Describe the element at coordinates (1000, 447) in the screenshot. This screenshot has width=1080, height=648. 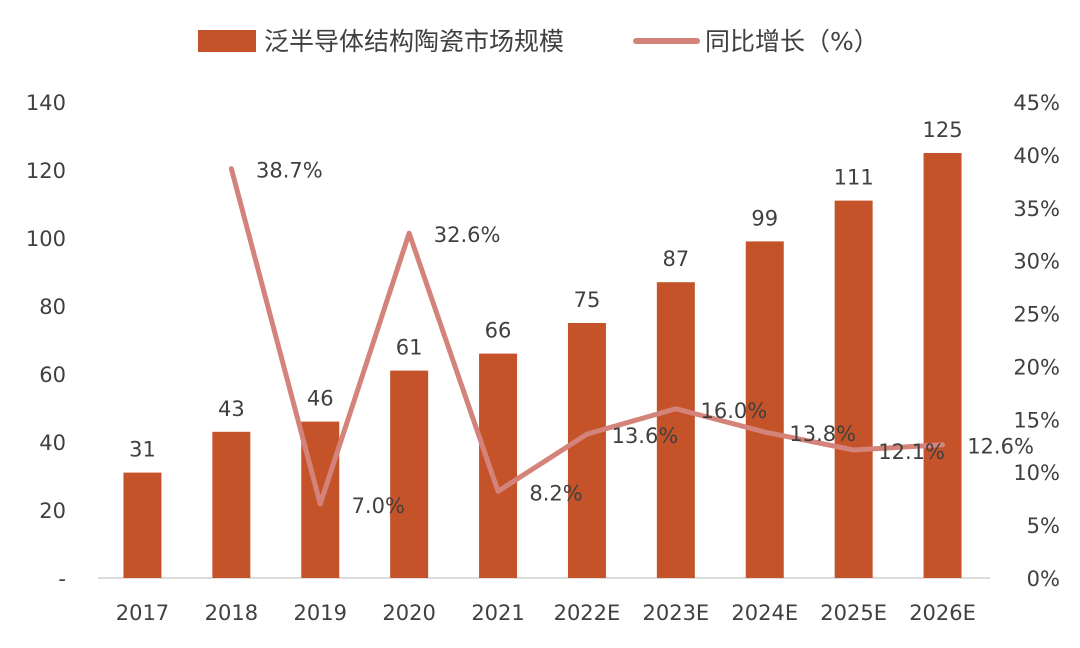
I see `line-data-label: 12.6%` at that location.